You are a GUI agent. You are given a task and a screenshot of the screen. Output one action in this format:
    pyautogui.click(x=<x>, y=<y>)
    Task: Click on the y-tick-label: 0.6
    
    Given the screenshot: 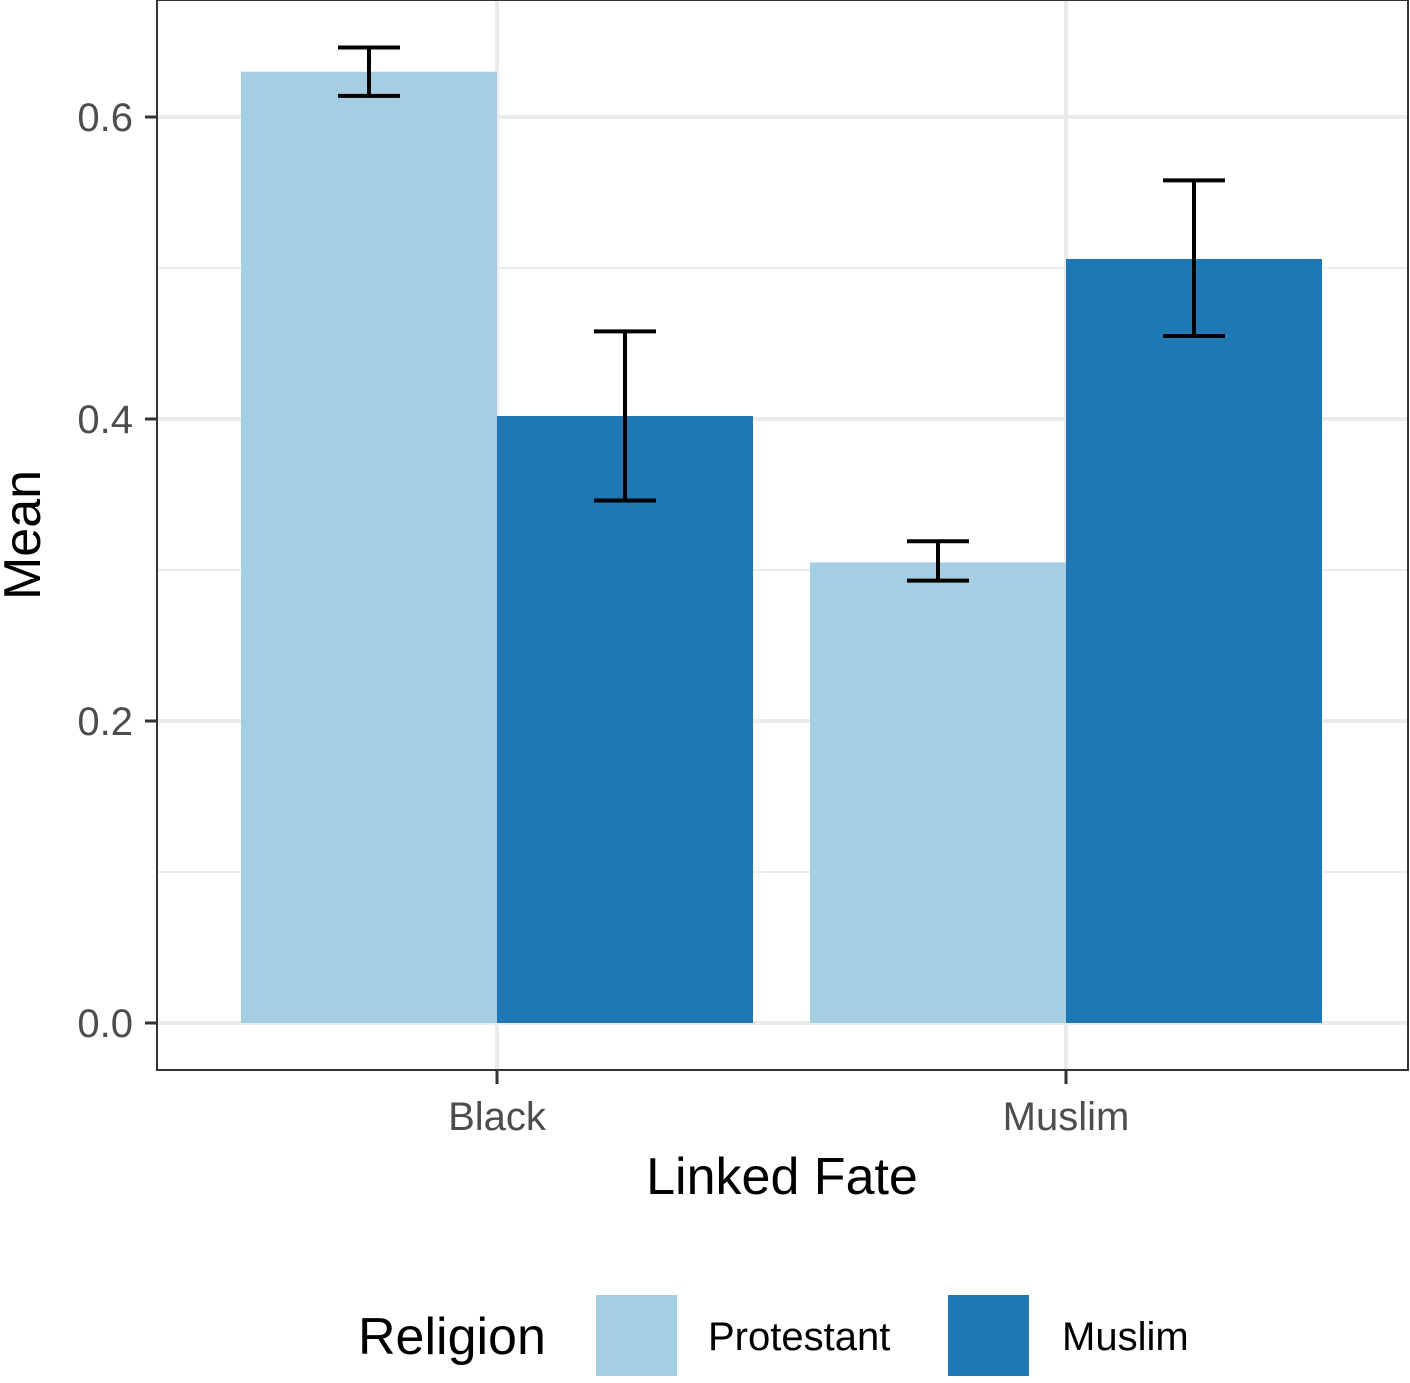 What is the action you would take?
    pyautogui.click(x=105, y=118)
    